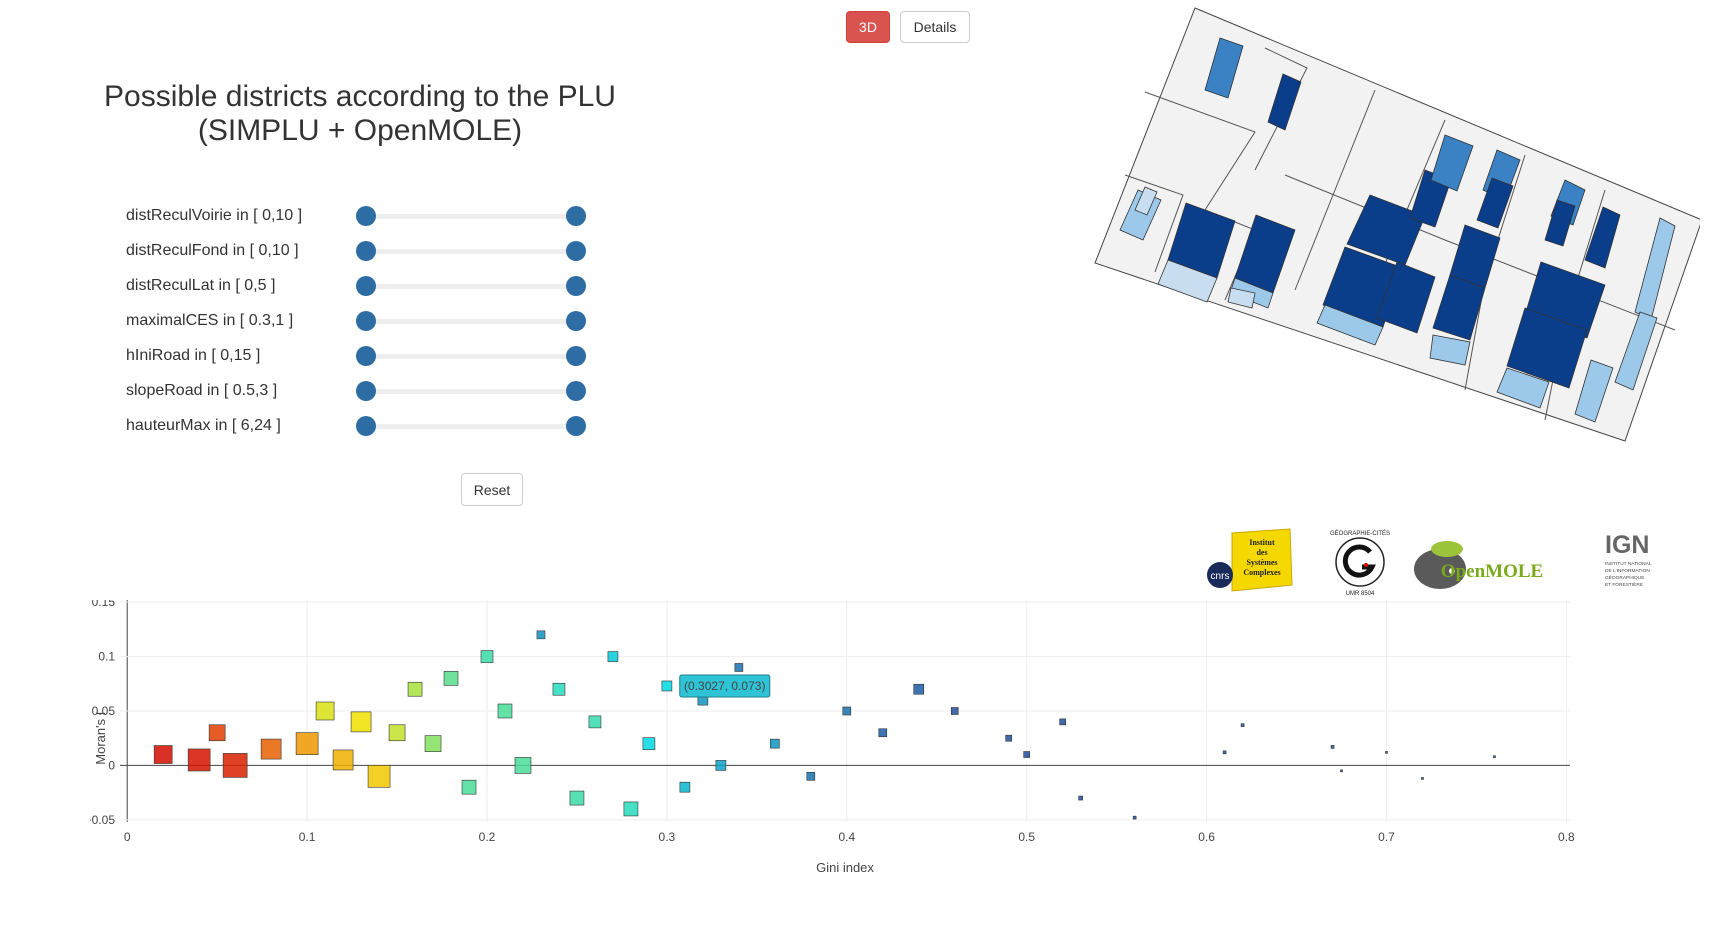 The width and height of the screenshot is (1727, 935). Describe the element at coordinates (1628, 564) in the screenshot. I see `ign-sub-line: INSTITUT NATIONAL` at that location.